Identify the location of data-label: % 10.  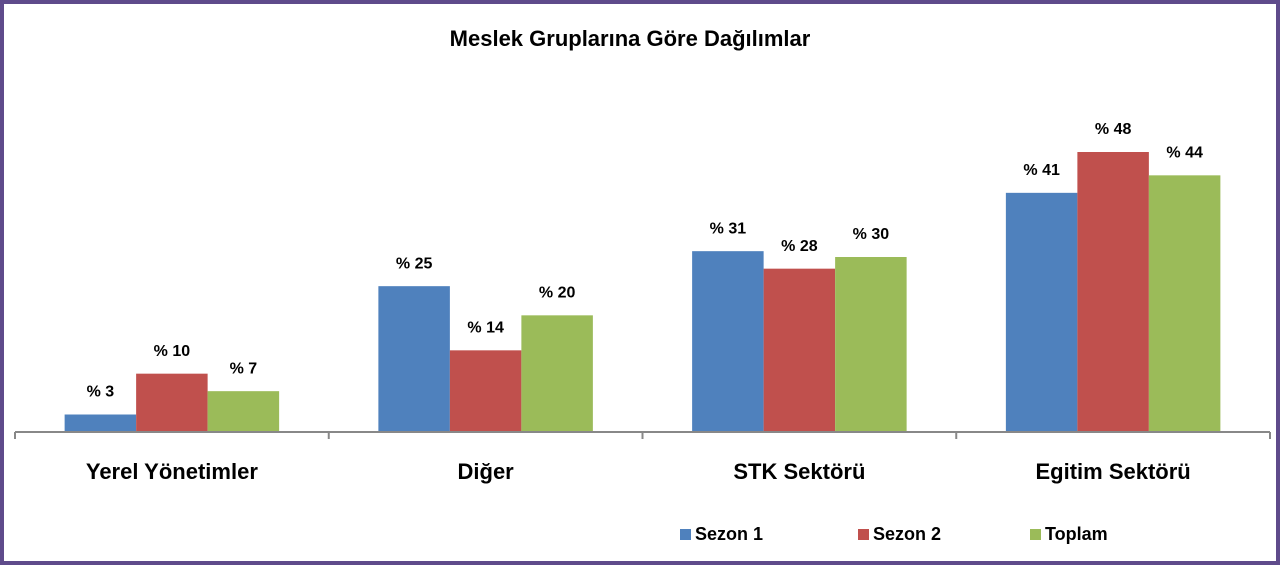
(172, 351).